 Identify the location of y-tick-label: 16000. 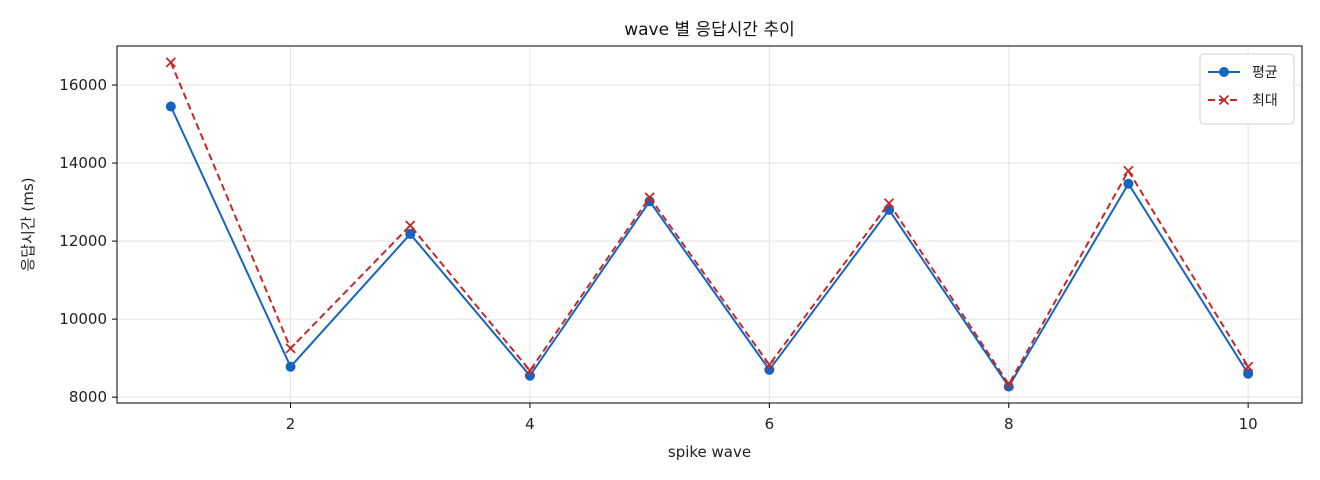
(83, 85).